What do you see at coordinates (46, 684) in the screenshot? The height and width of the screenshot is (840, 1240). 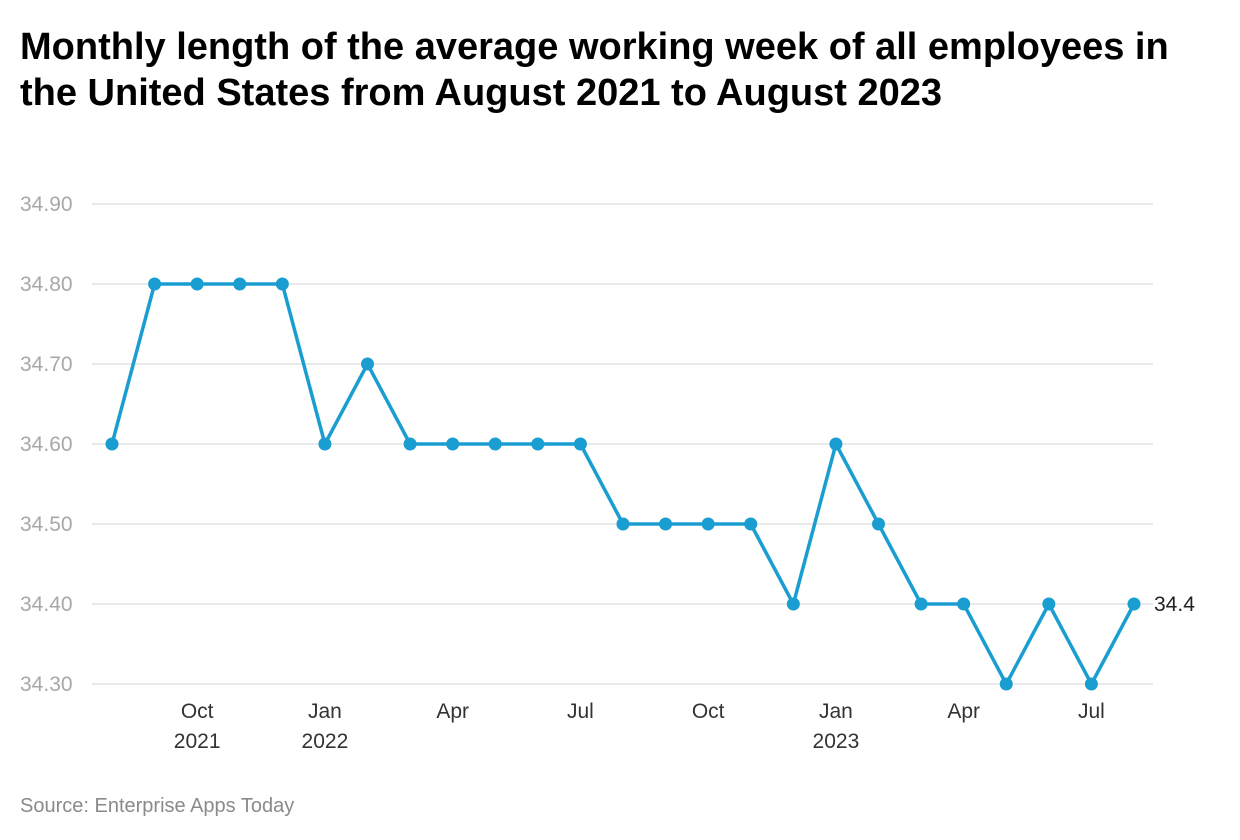 I see `y-tick-label: 34.30` at bounding box center [46, 684].